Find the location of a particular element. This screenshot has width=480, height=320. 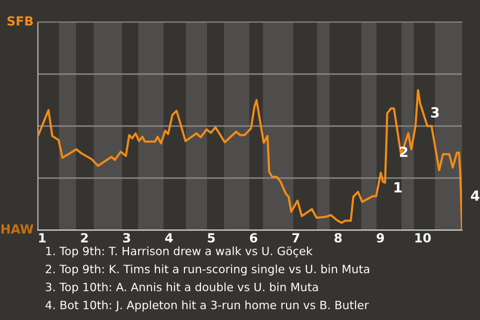

x-tick-label: 3 is located at coordinates (126, 238).